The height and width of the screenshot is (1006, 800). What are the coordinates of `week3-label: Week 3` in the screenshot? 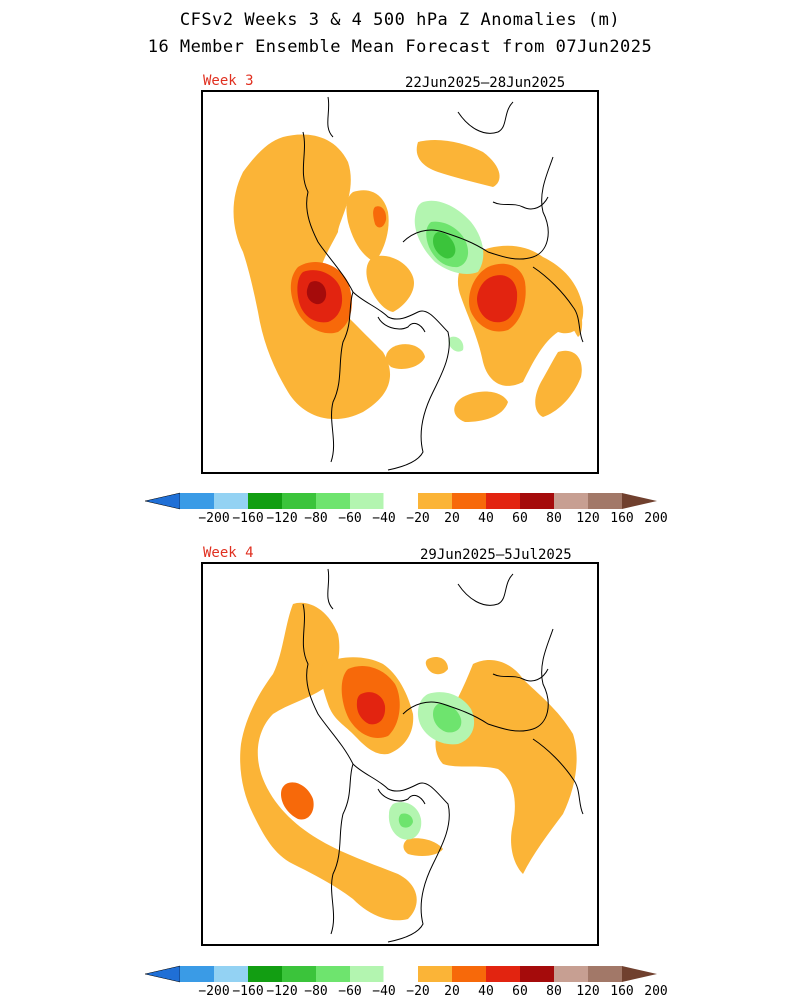 It's located at (228, 81).